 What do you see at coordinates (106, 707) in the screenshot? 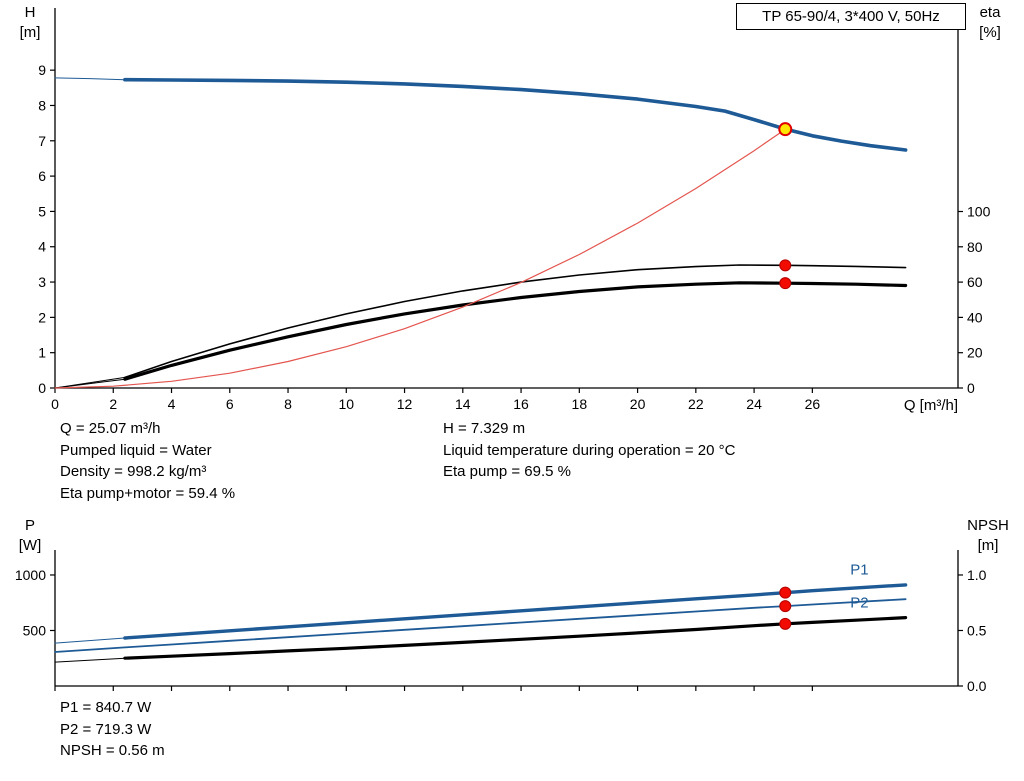
I see `p1-value: P1 = 840.7 W` at bounding box center [106, 707].